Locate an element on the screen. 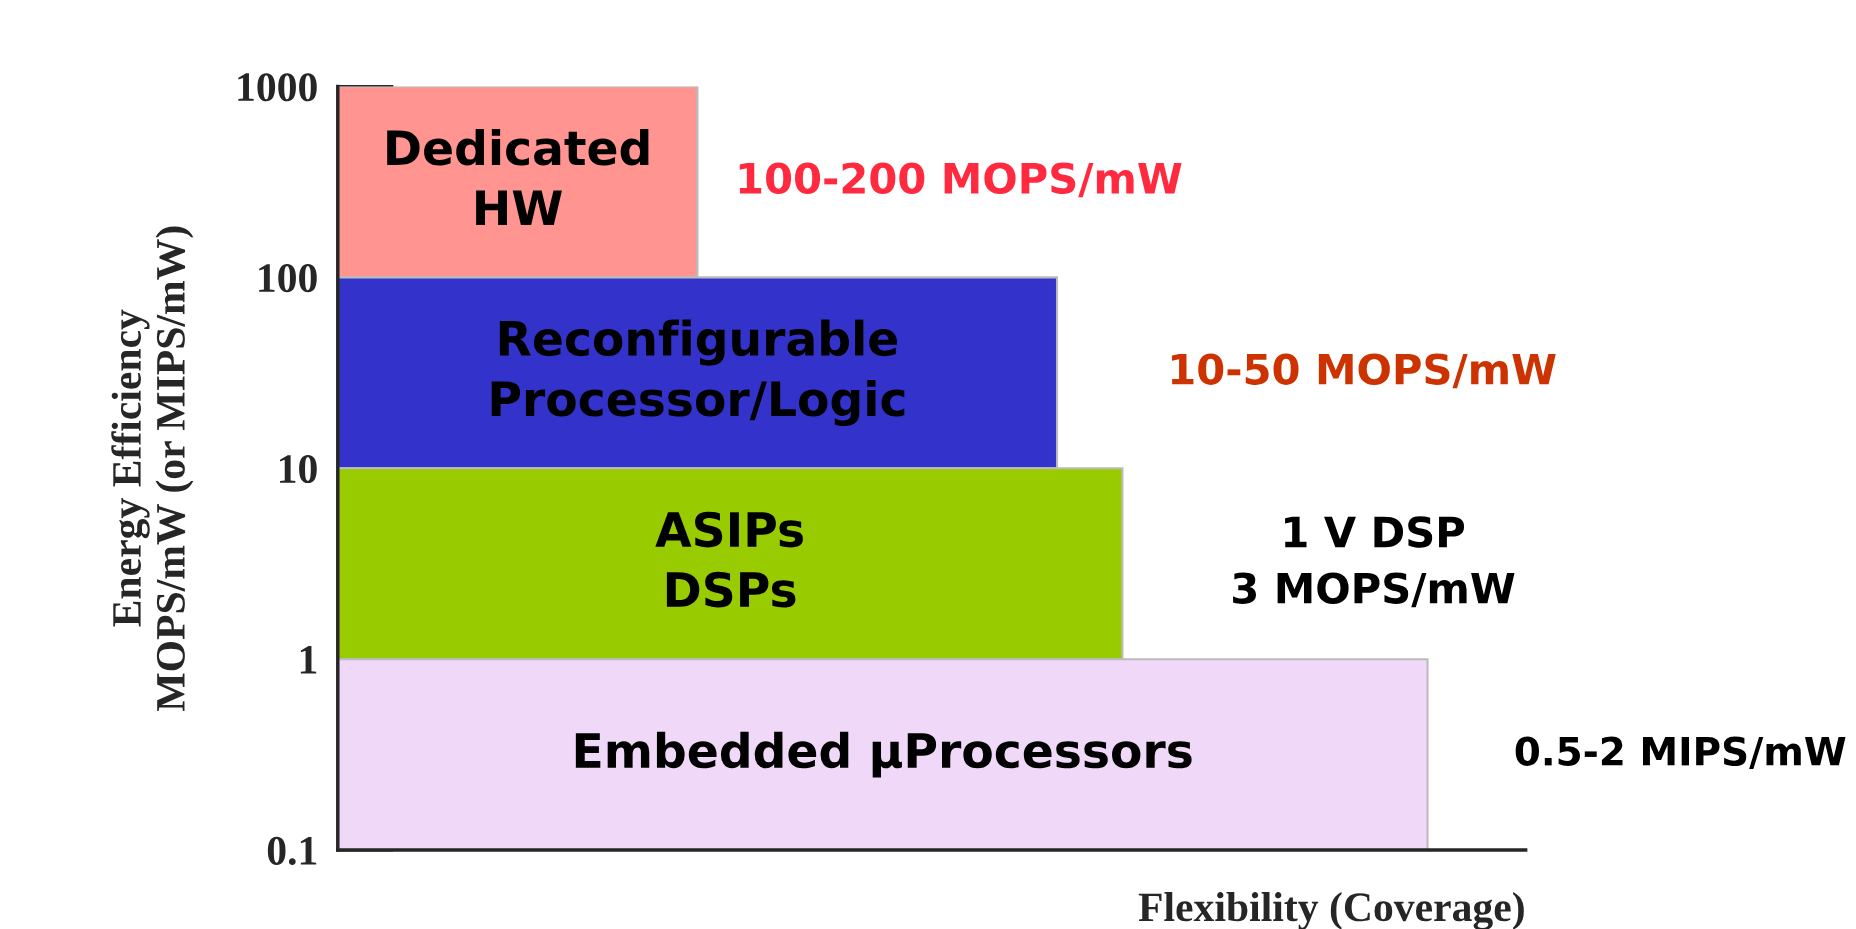  y-tick-label: 10 is located at coordinates (298, 469).